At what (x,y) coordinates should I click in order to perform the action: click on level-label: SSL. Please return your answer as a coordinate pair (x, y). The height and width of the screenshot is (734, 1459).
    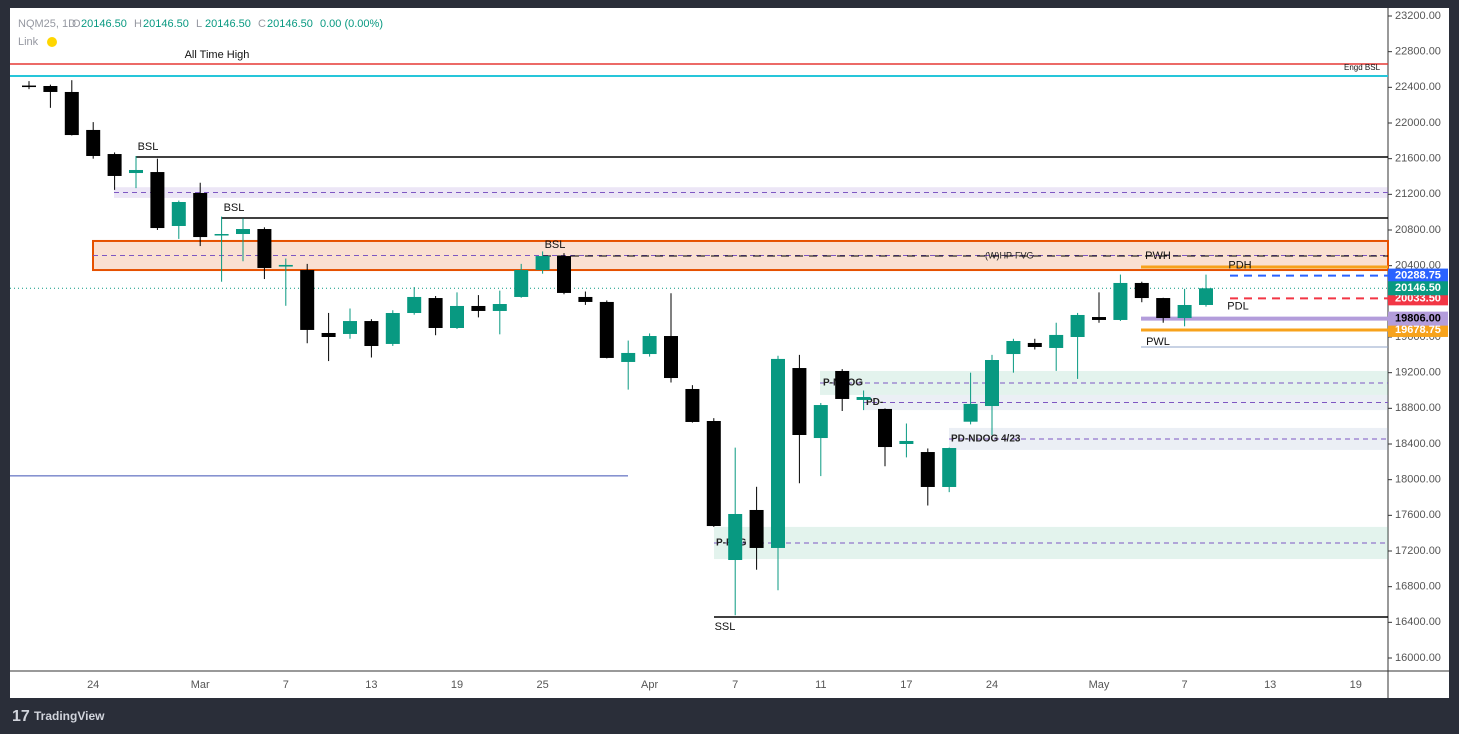
    Looking at the image, I should click on (725, 627).